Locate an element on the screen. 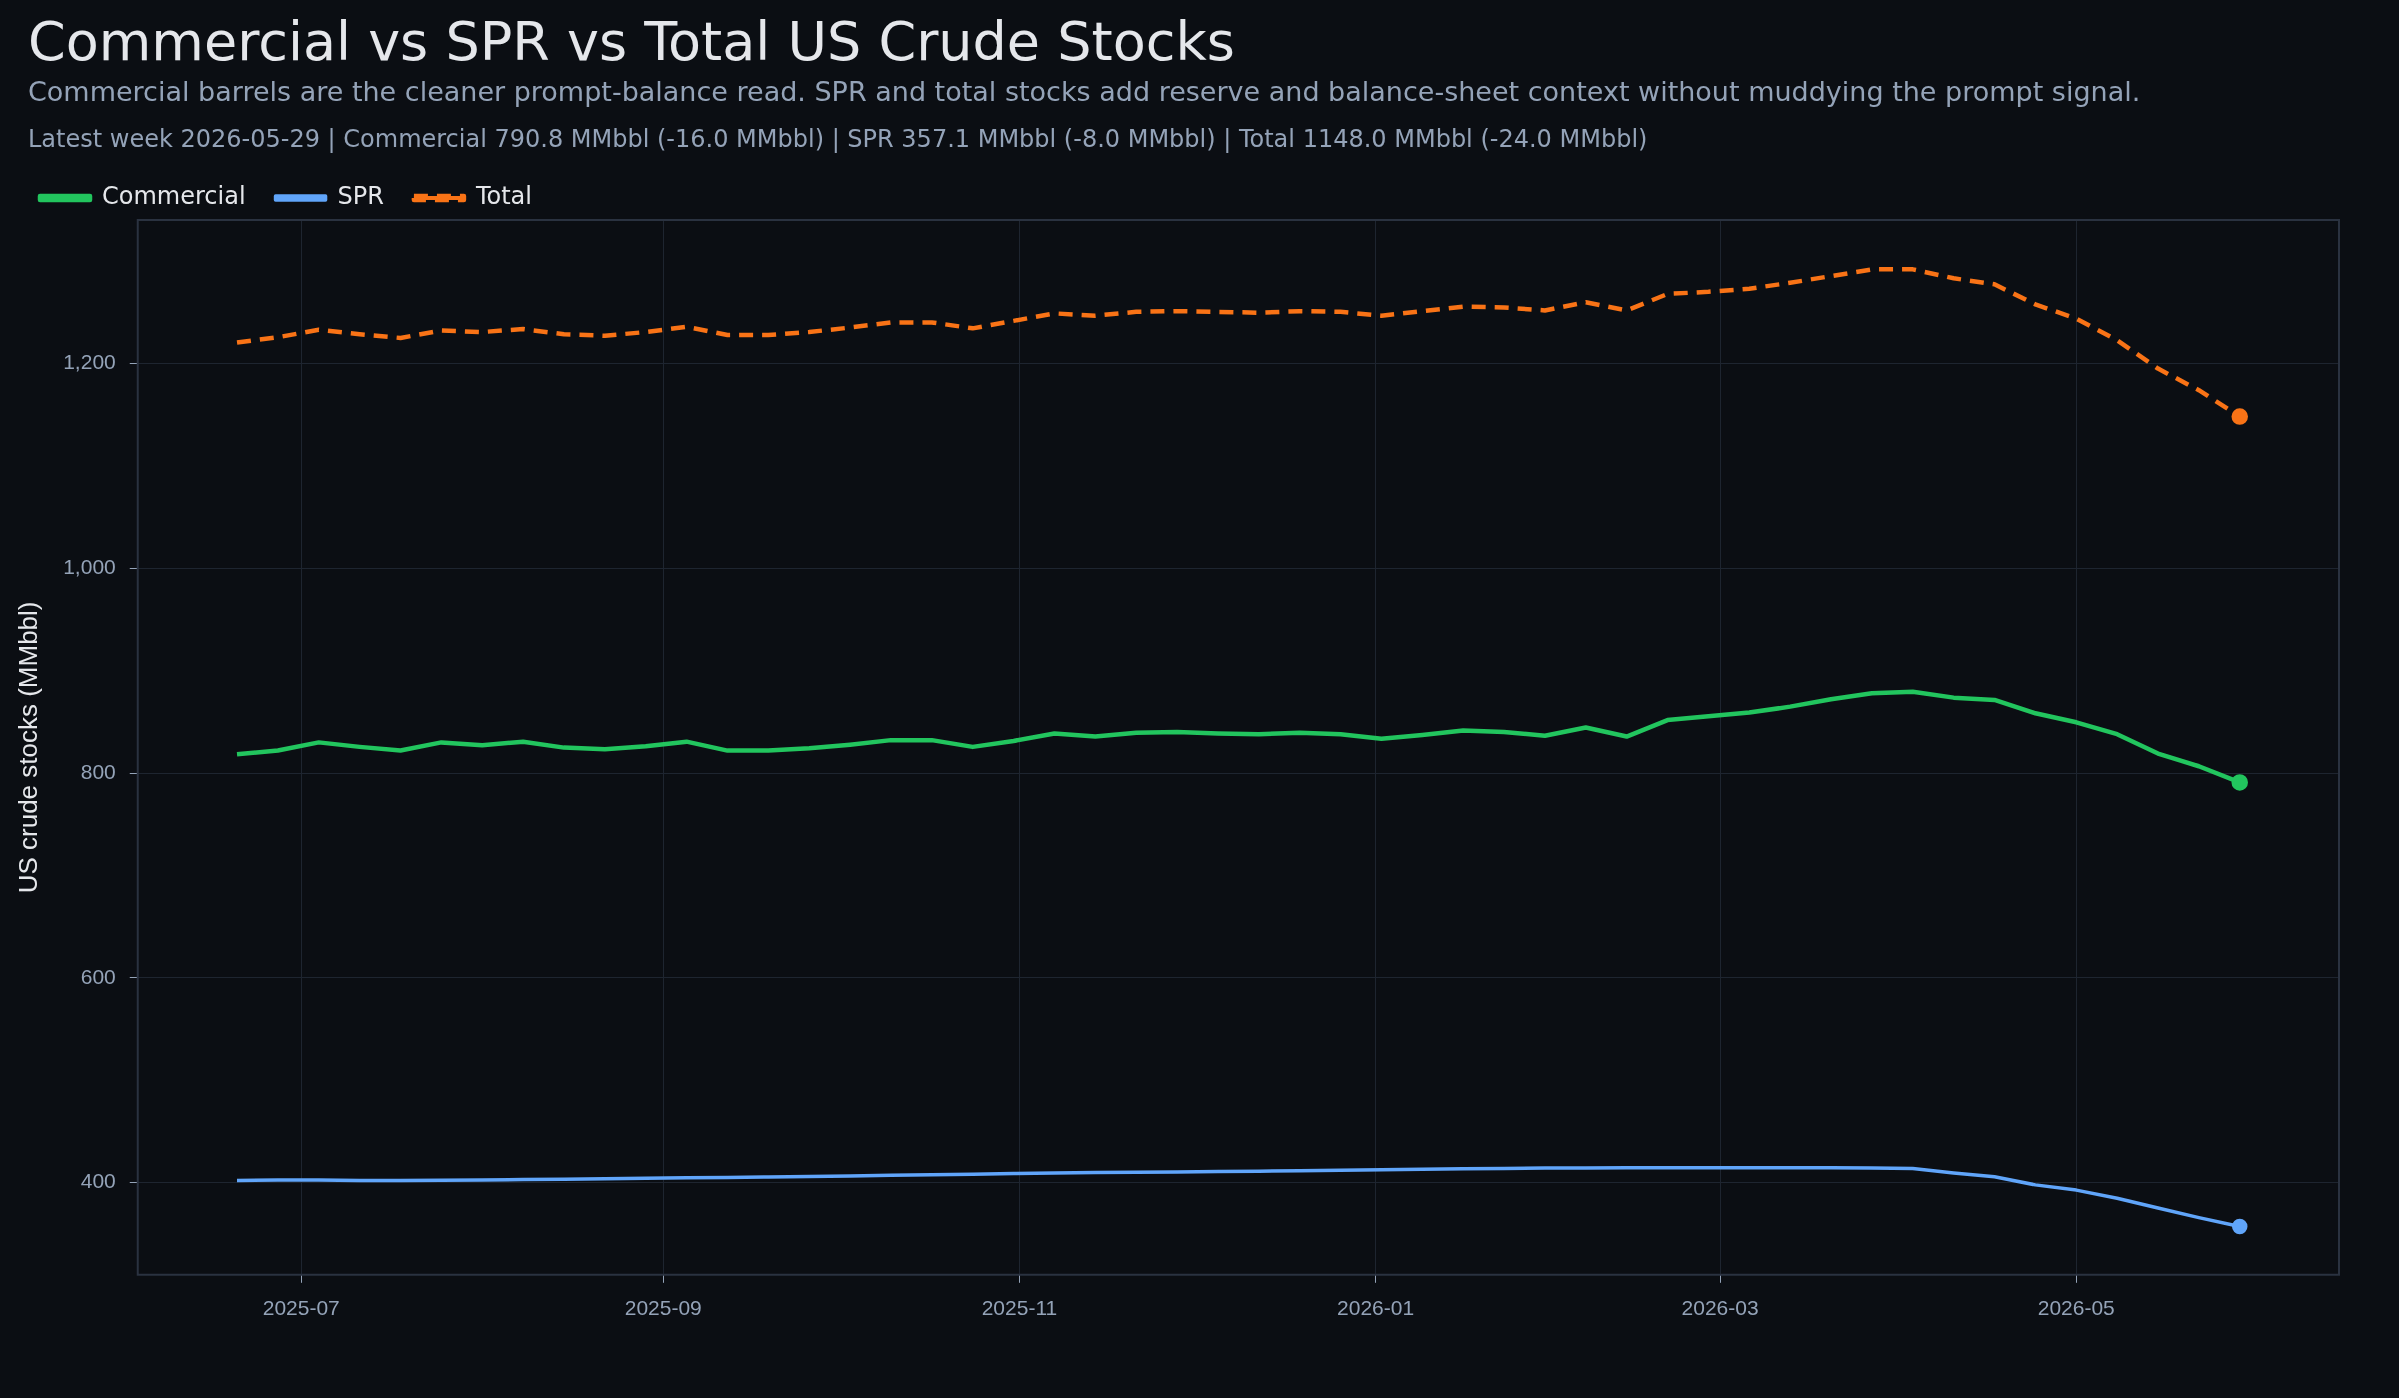  y-tick-label: 400 is located at coordinates (98, 1181).